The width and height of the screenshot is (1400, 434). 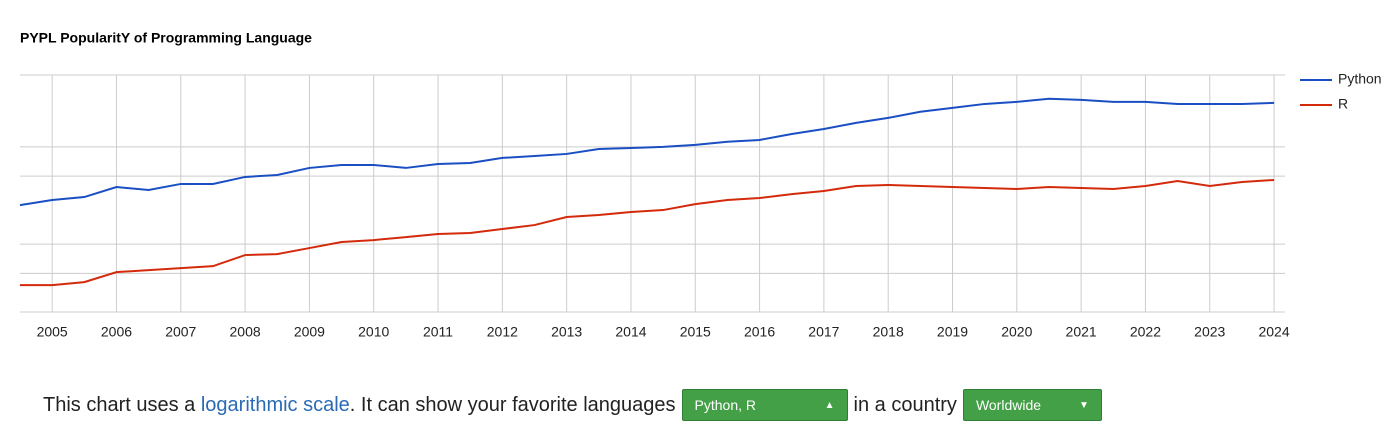 I want to click on x-tick-label: 2015, so click(x=695, y=332).